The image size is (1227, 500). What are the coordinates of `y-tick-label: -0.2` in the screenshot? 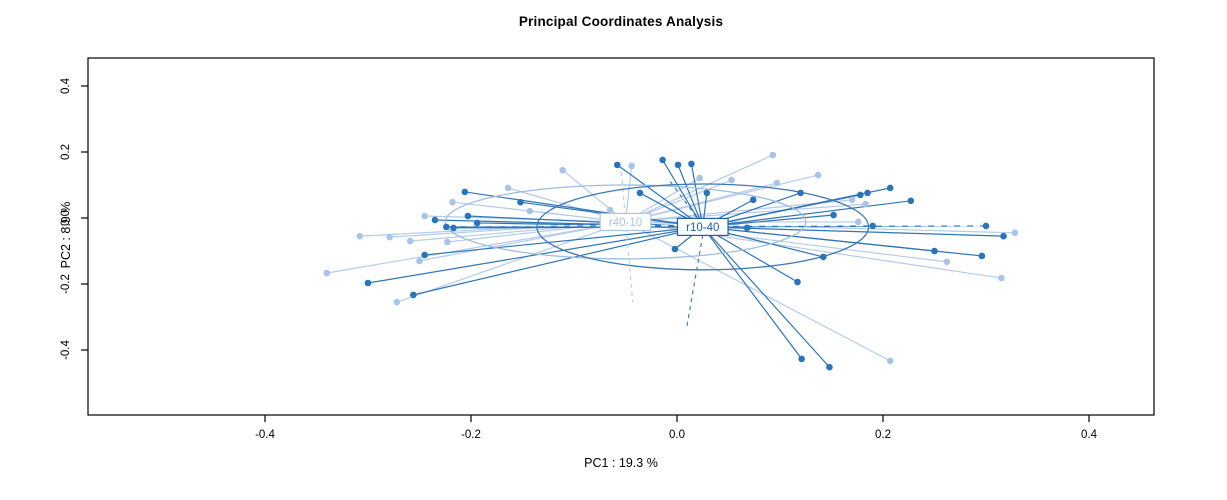 It's located at (66, 284).